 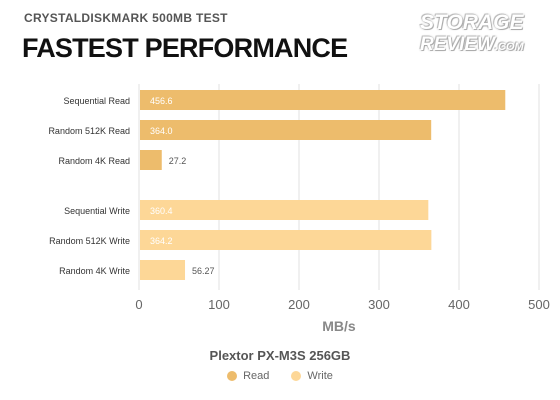 What do you see at coordinates (256, 376) in the screenshot?
I see `legend-label-read: Read` at bounding box center [256, 376].